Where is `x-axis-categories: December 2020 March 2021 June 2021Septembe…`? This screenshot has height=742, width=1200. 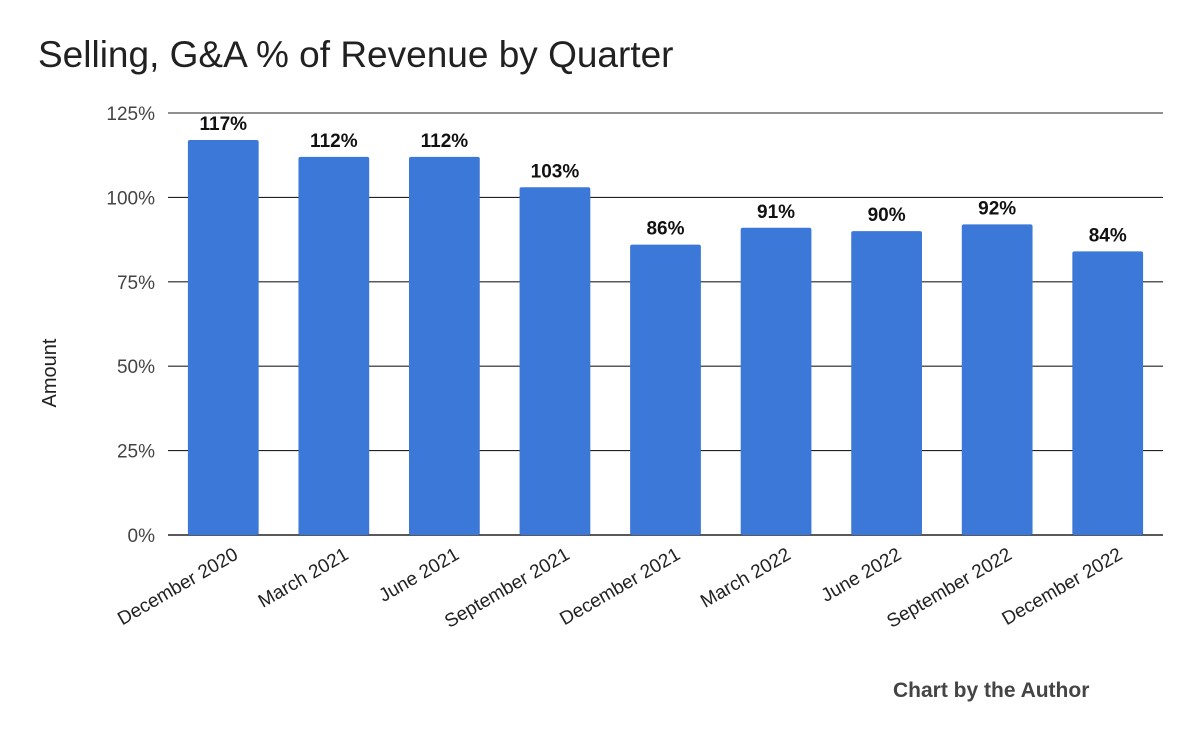
x-axis-categories: December 2020 March 2021 June 2021Septembe… is located at coordinates (620, 588).